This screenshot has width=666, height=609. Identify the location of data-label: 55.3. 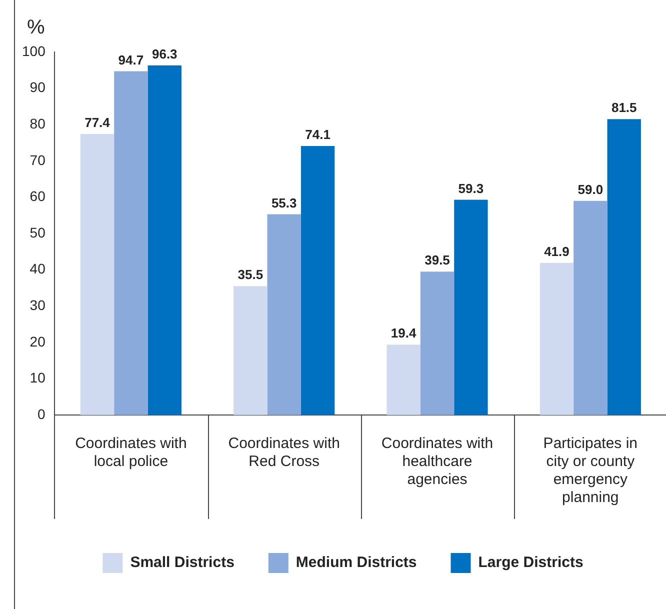
(284, 202).